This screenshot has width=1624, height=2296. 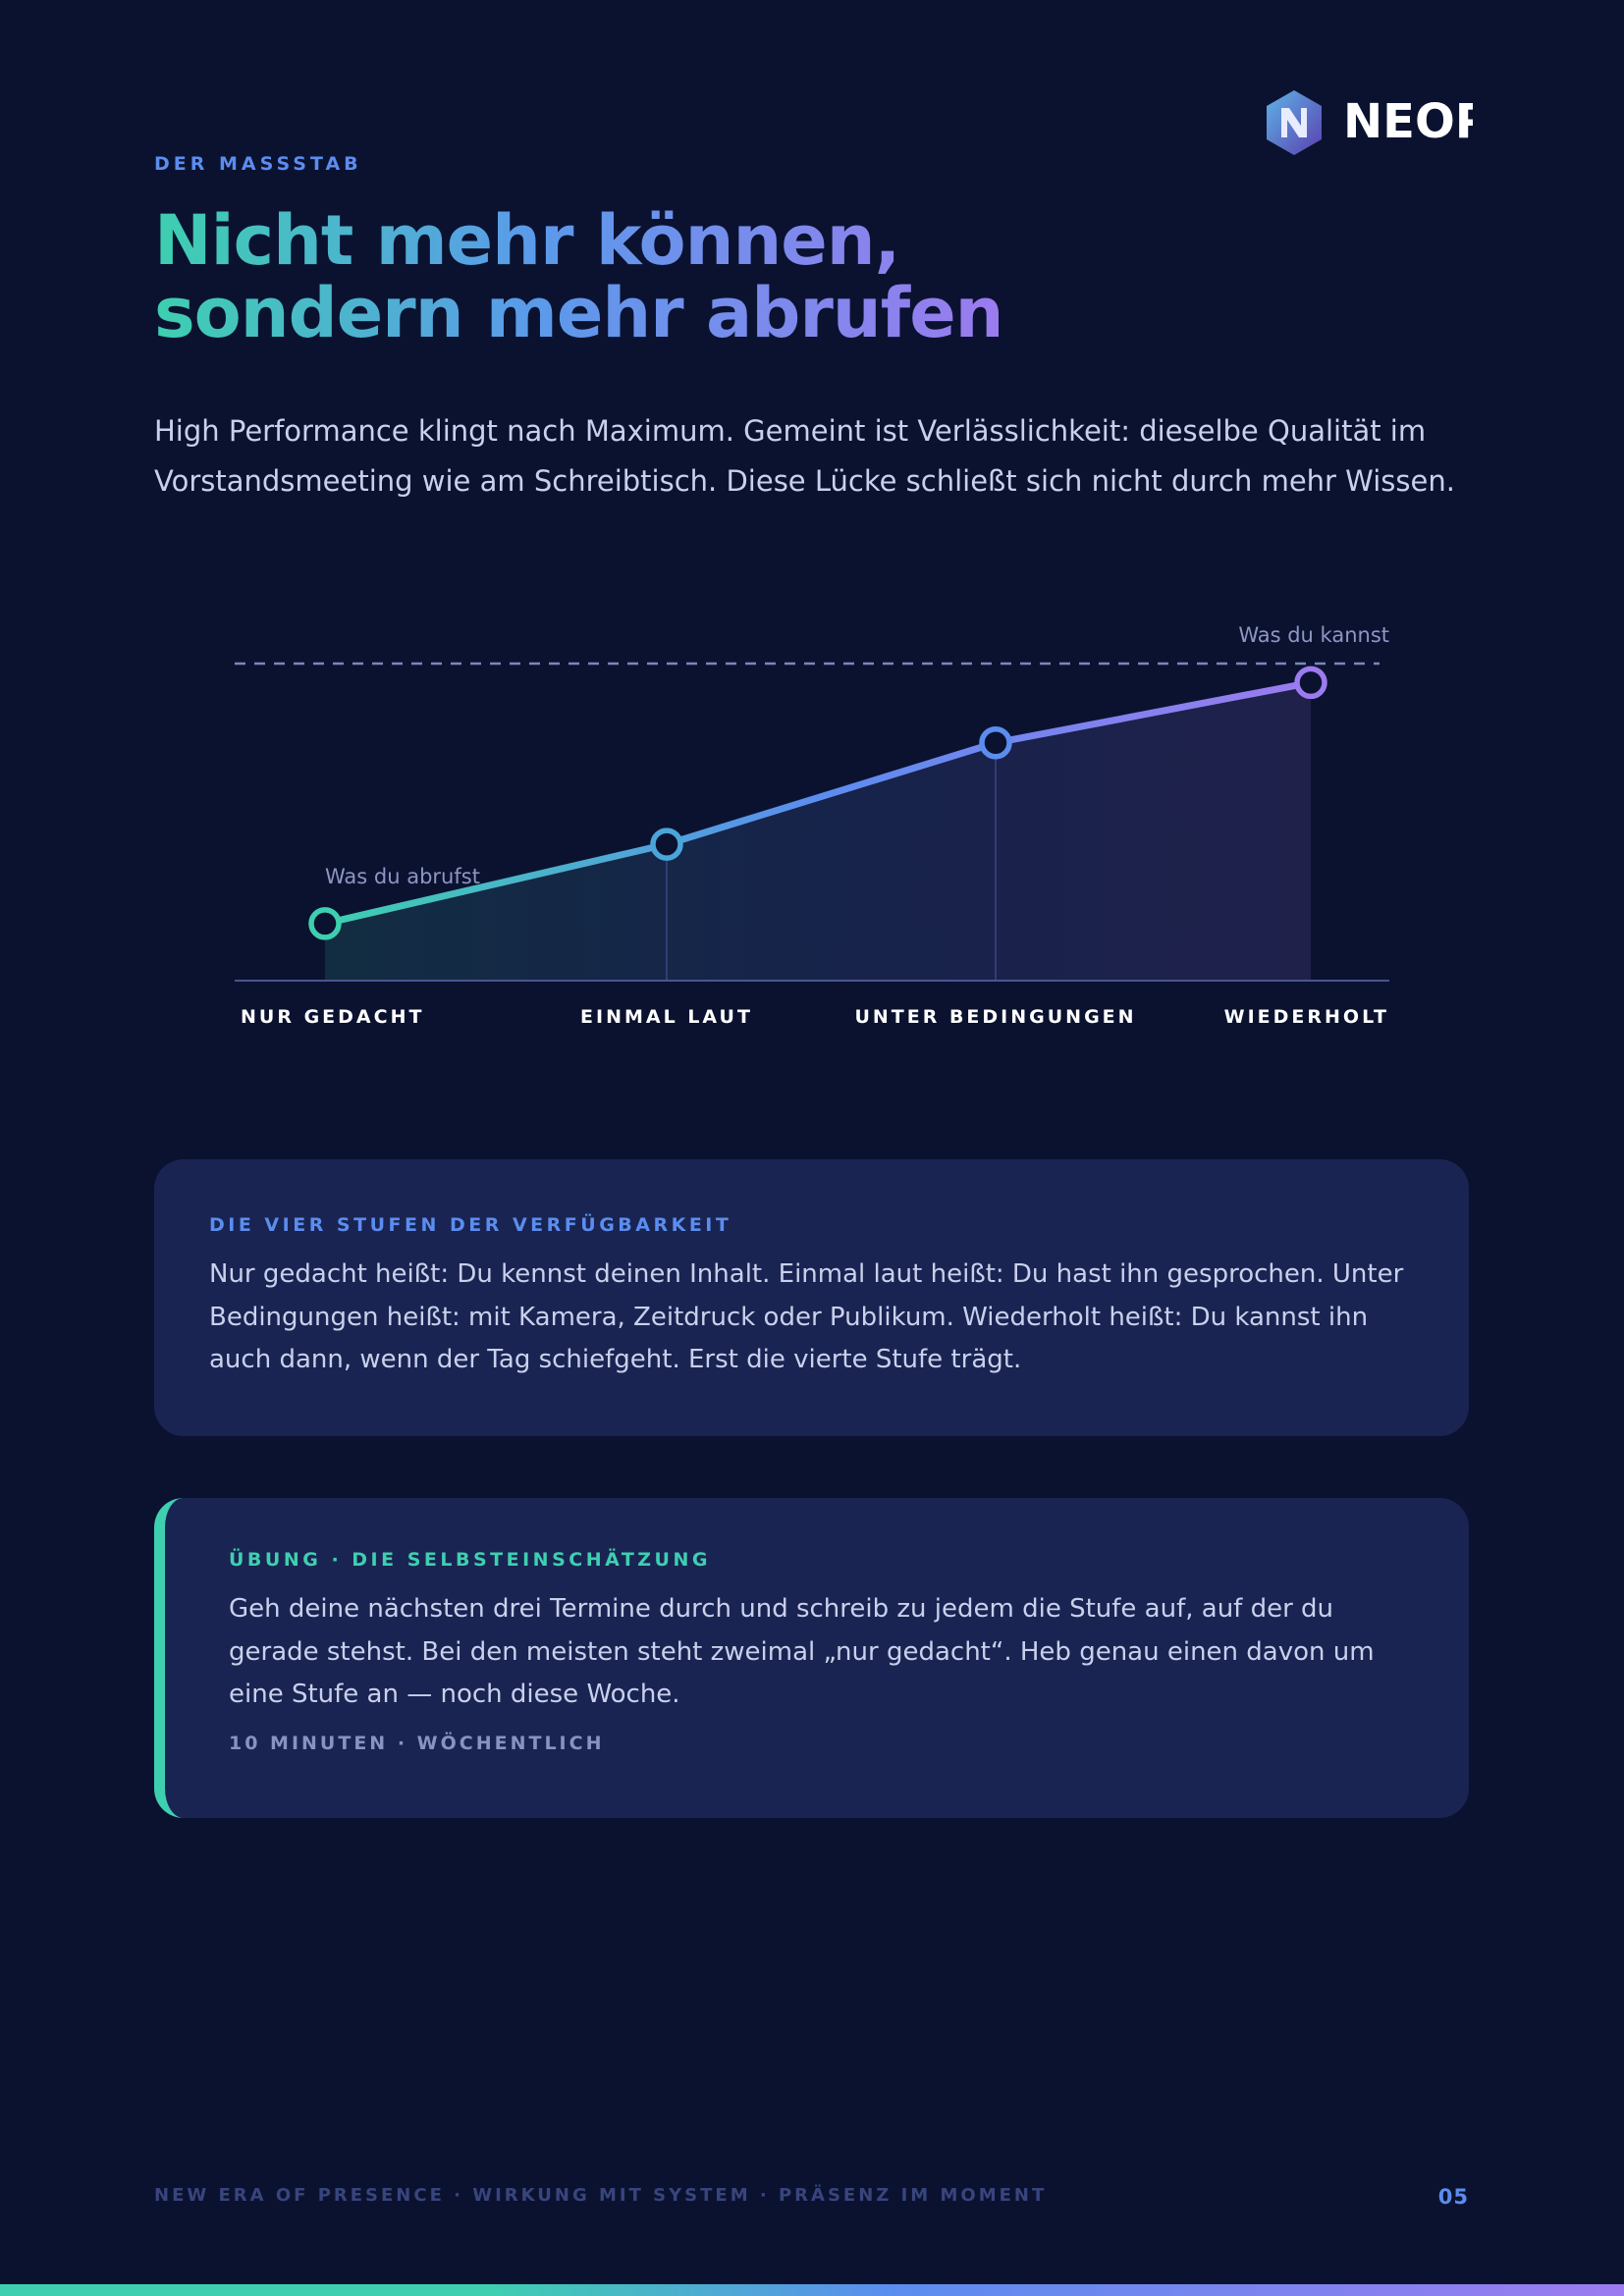 I want to click on annotation: Was du abrufst, so click(x=402, y=876).